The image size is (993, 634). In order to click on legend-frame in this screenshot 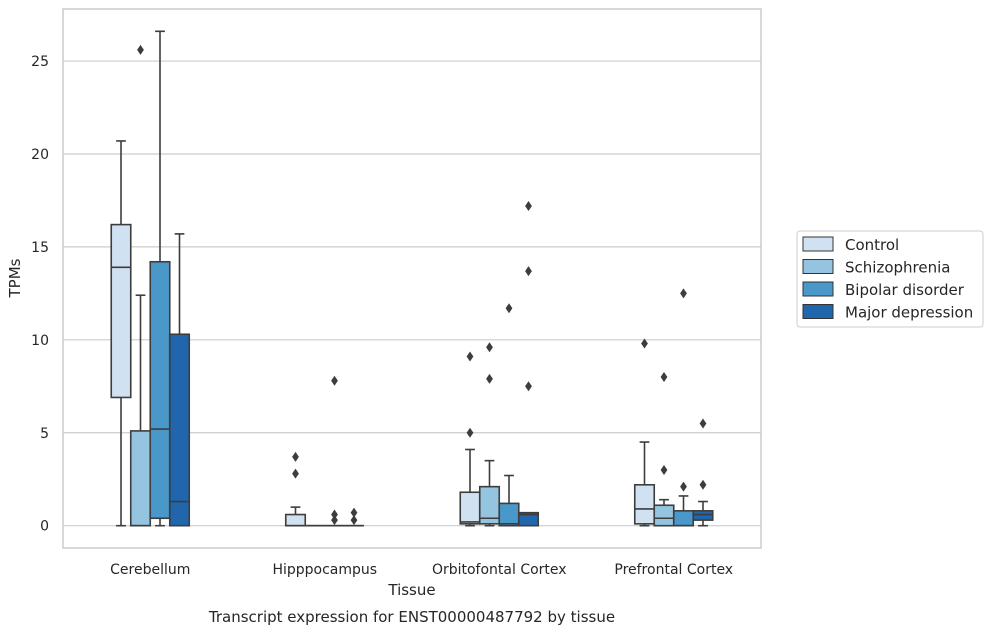, I will do `click(890, 279)`.